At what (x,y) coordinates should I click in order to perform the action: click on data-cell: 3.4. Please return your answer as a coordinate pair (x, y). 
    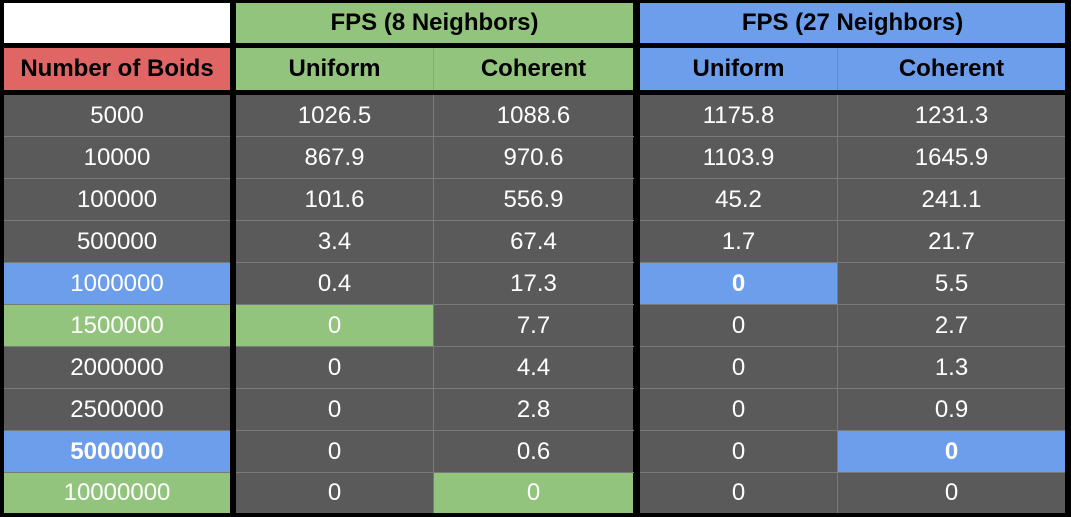
    Looking at the image, I should click on (334, 241).